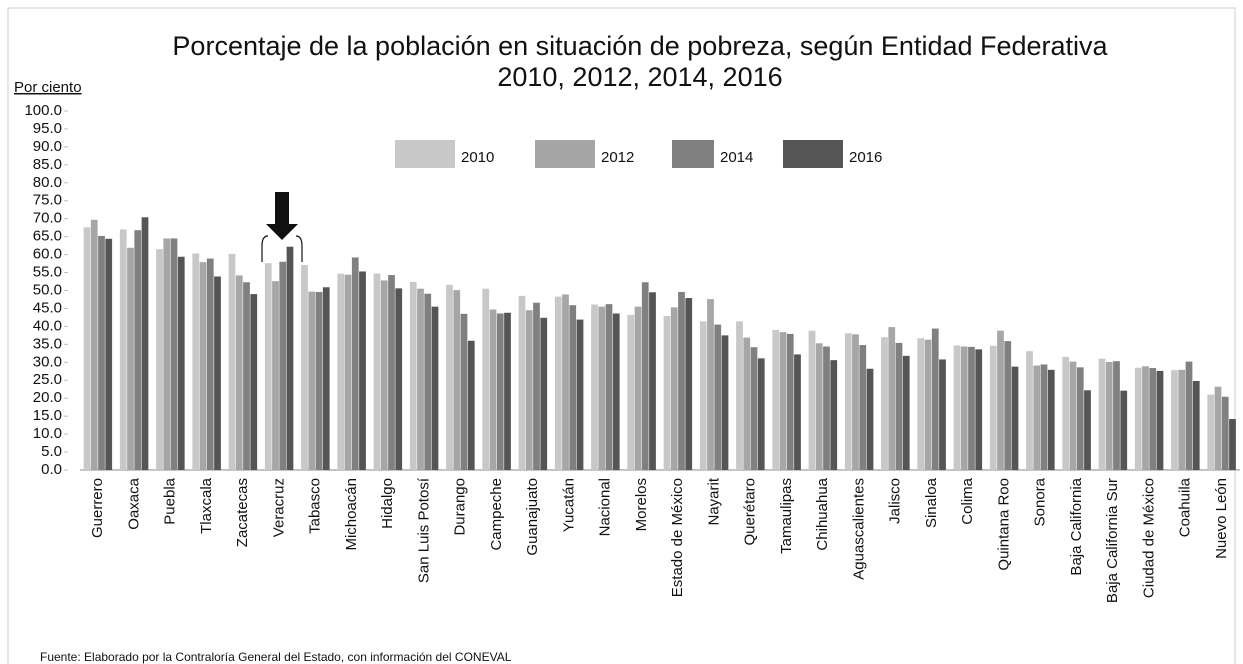  I want to click on y-tick-label: 95.0, so click(47, 128).